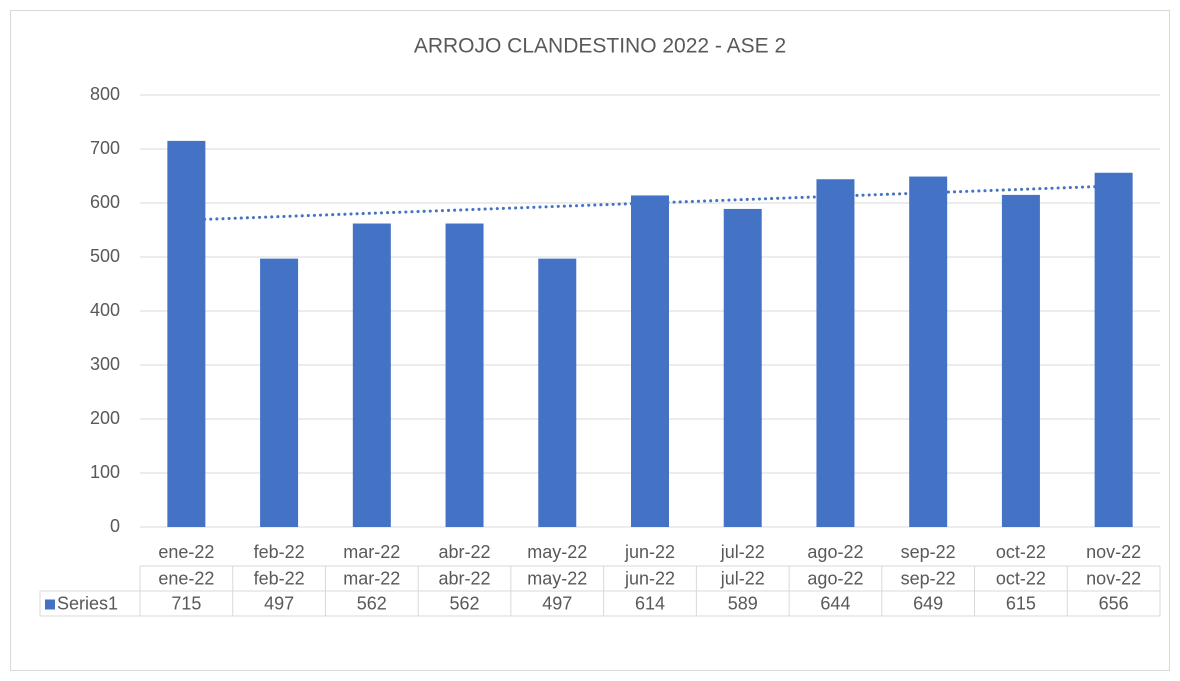 The image size is (1180, 681). I want to click on x-tick-label: abr-22, so click(465, 552).